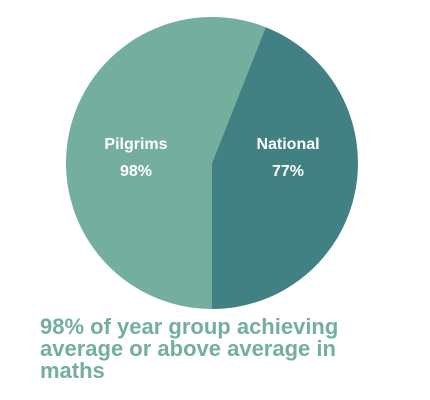 This screenshot has width=430, height=400. I want to click on slice-label: National, so click(287, 144).